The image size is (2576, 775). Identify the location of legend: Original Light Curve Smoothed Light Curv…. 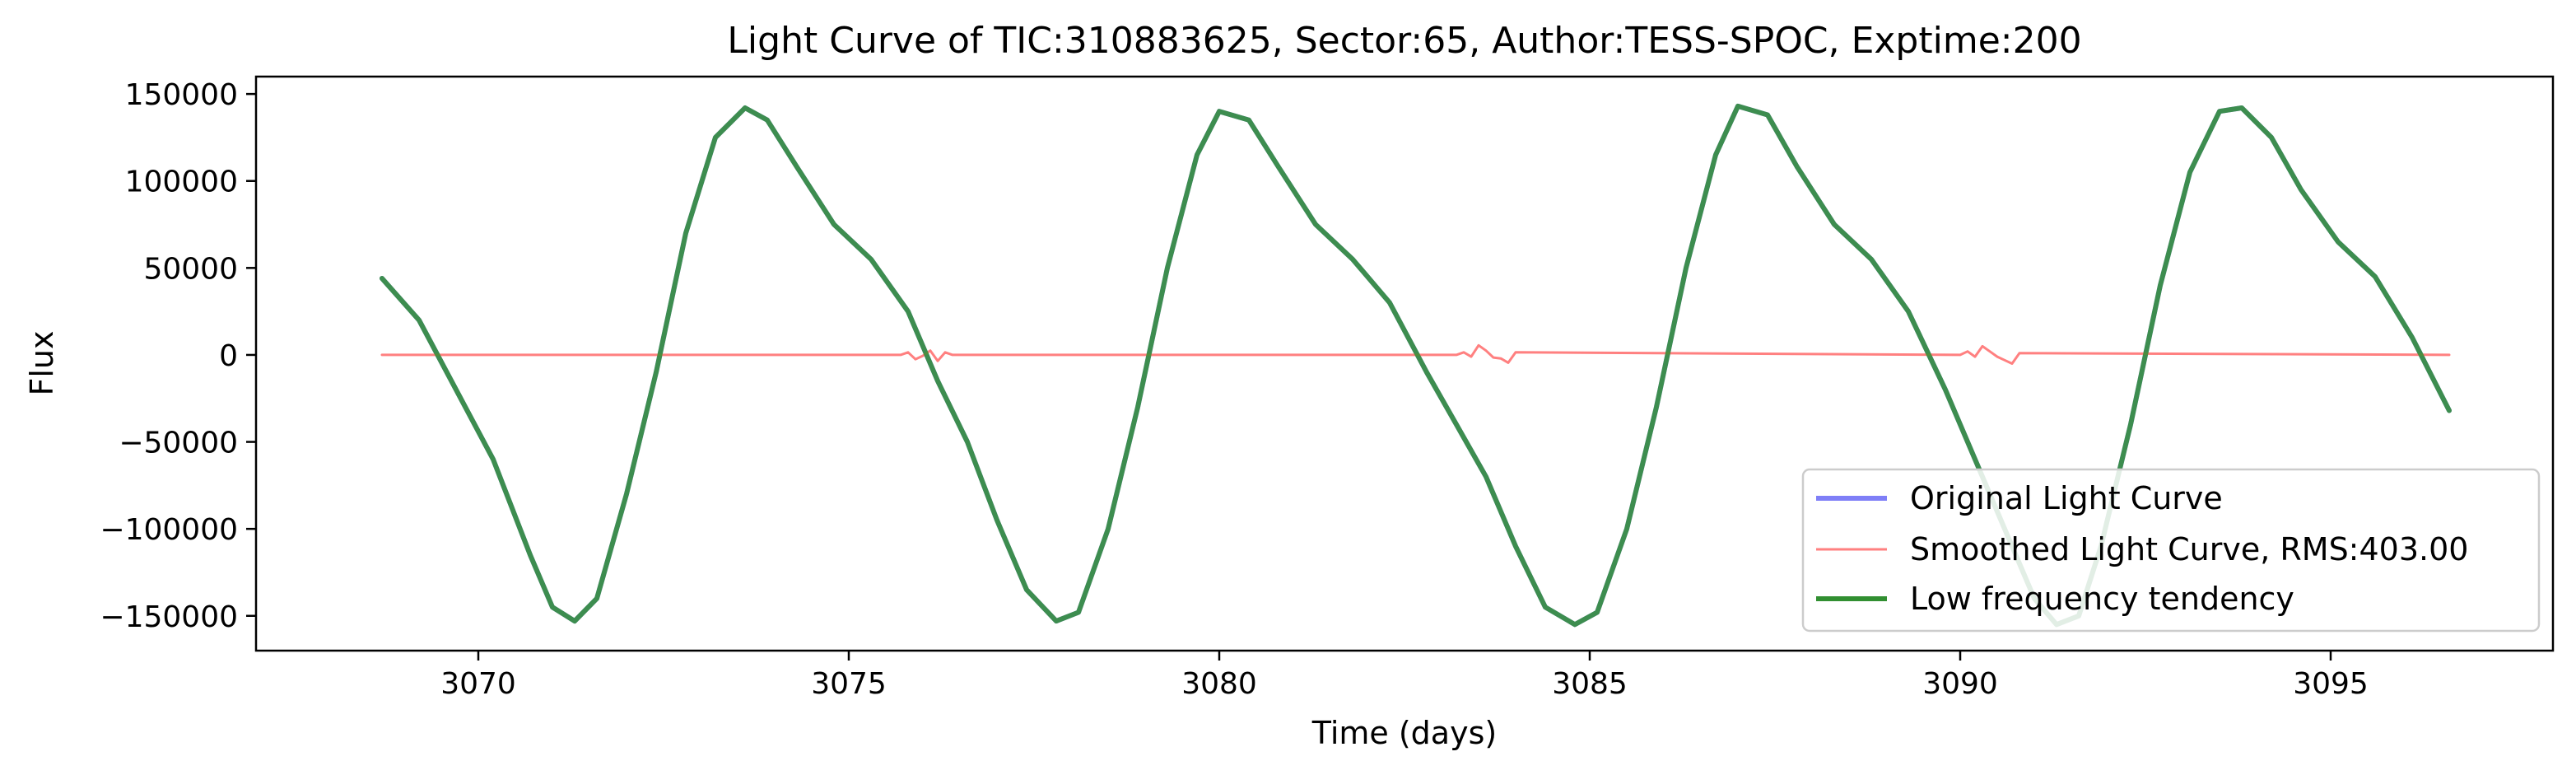
(2171, 550).